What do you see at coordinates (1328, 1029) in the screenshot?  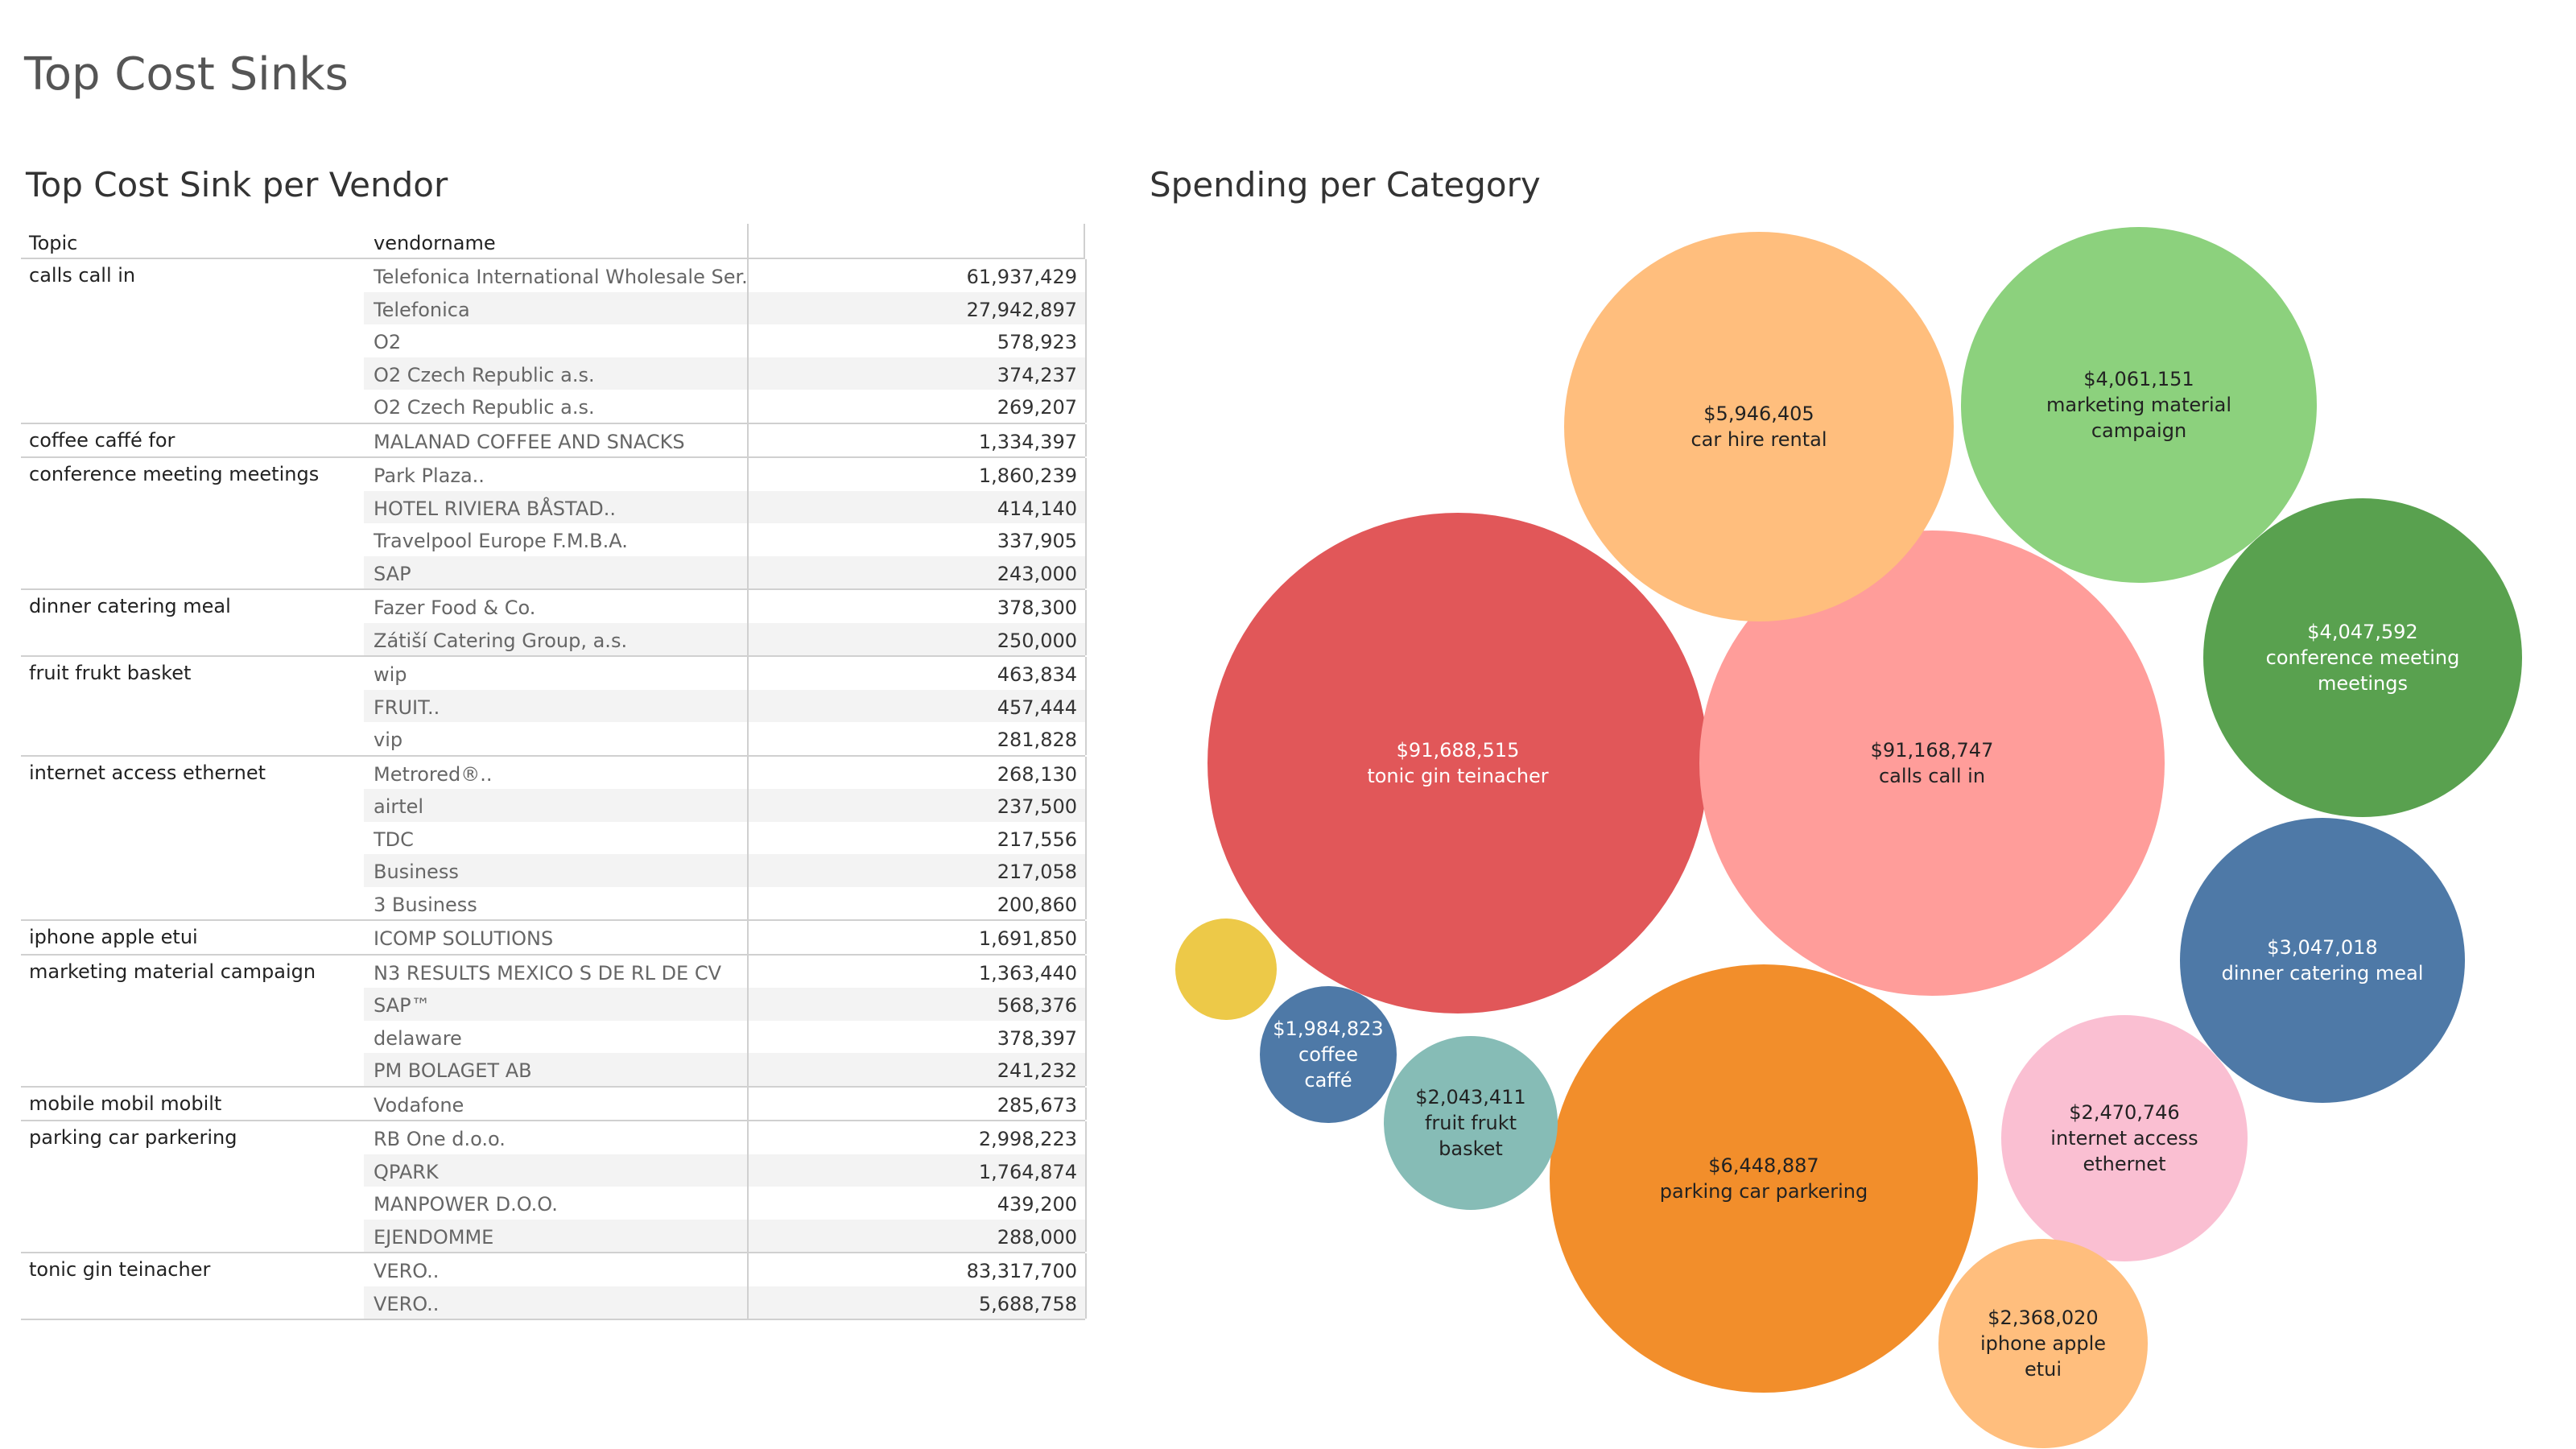 I see `bubble-value-label: $1,984,823` at bounding box center [1328, 1029].